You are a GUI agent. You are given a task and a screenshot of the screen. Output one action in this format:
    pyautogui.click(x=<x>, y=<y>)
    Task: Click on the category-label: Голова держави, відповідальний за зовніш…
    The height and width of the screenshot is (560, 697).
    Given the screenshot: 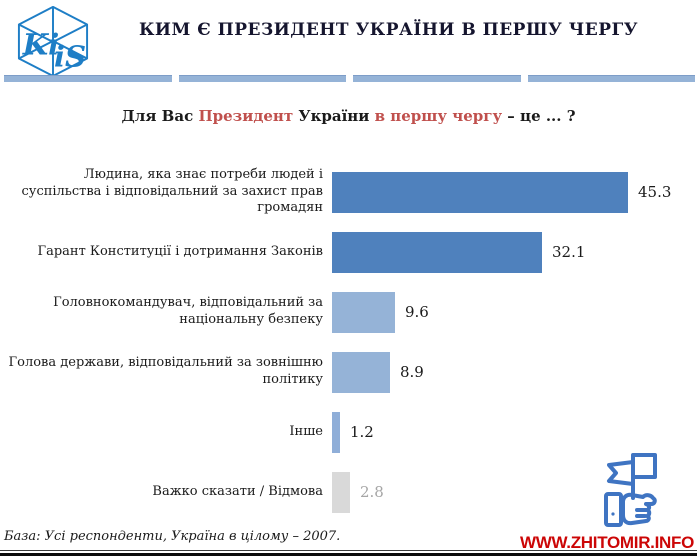 What is the action you would take?
    pyautogui.click(x=165, y=371)
    